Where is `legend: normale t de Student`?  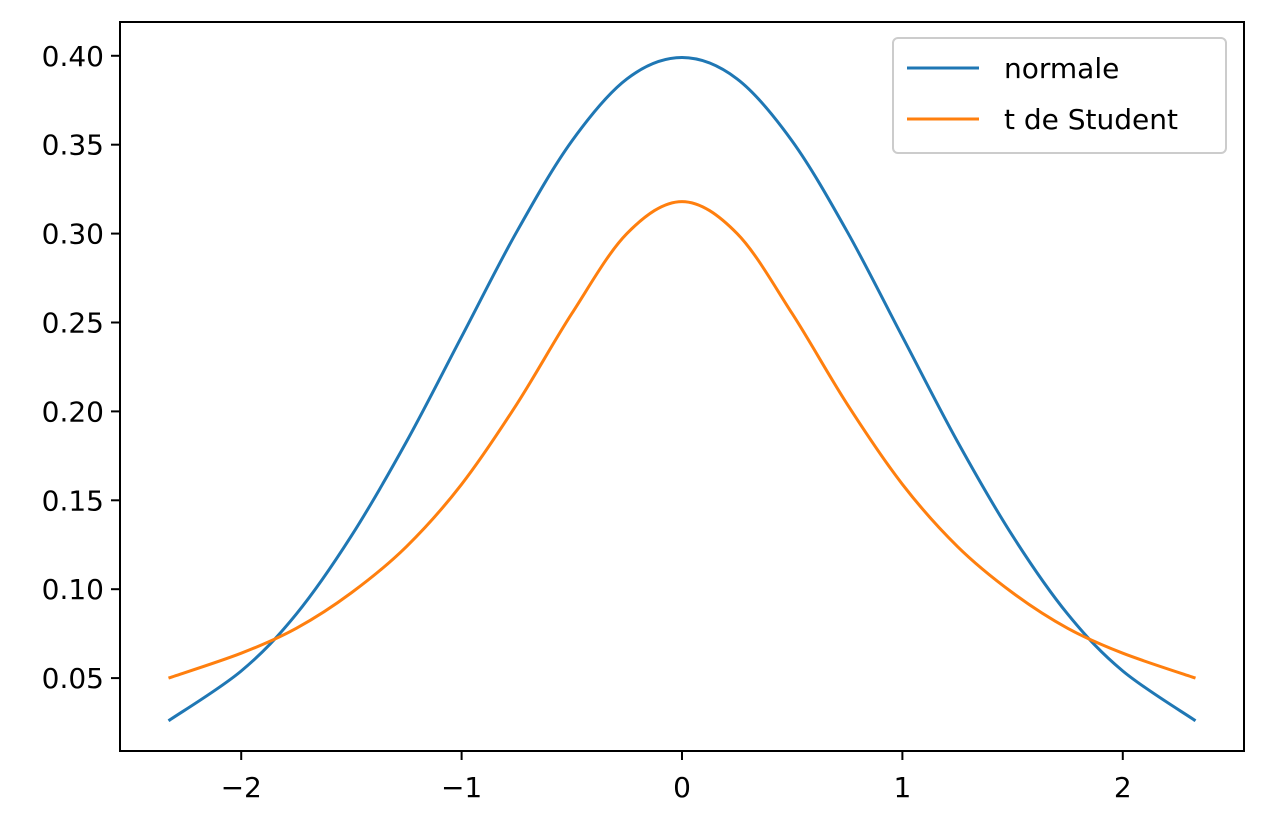 legend: normale t de Student is located at coordinates (1059, 95).